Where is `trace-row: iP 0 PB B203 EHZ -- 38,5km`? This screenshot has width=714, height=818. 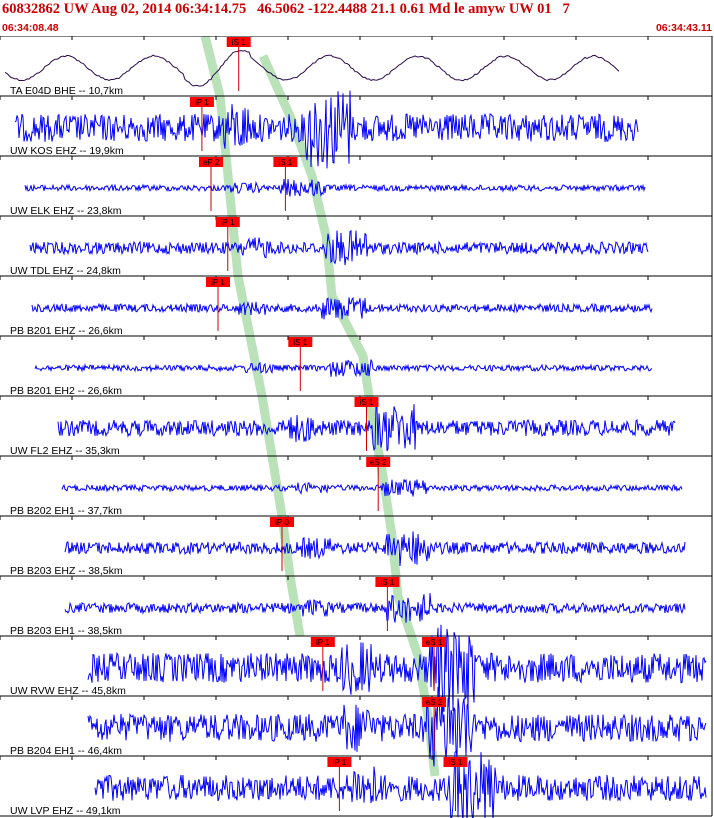
trace-row: iP 0 PB B203 EHZ -- 38,5km is located at coordinates (356, 546).